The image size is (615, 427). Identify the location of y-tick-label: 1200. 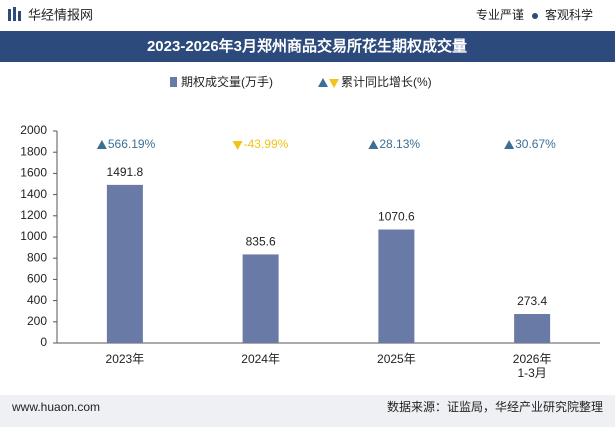
(33, 215).